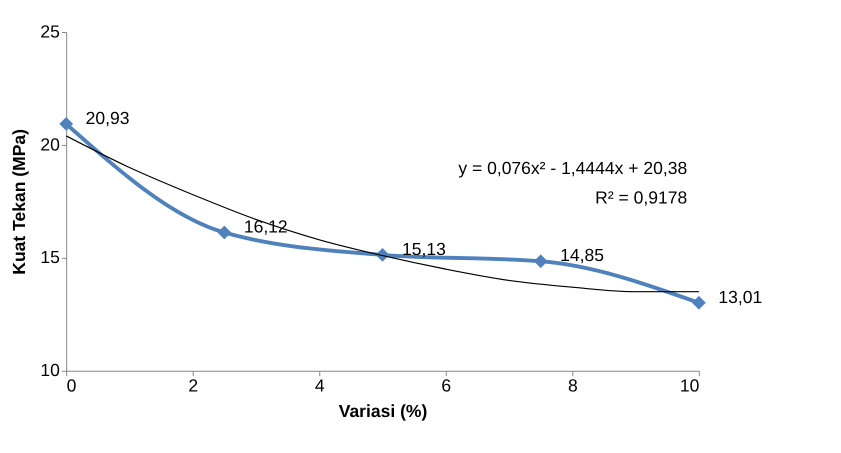 The image size is (841, 453). I want to click on annotation: y = 0,076x² - 1,4444x + 20,38, so click(573, 168).